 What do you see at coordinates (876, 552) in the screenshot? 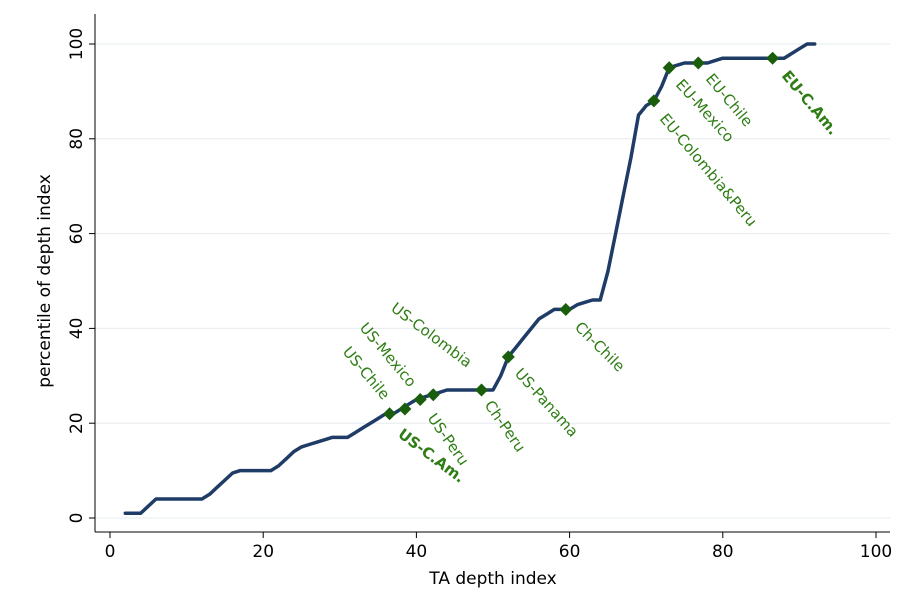
I see `x-tick-label: 100` at bounding box center [876, 552].